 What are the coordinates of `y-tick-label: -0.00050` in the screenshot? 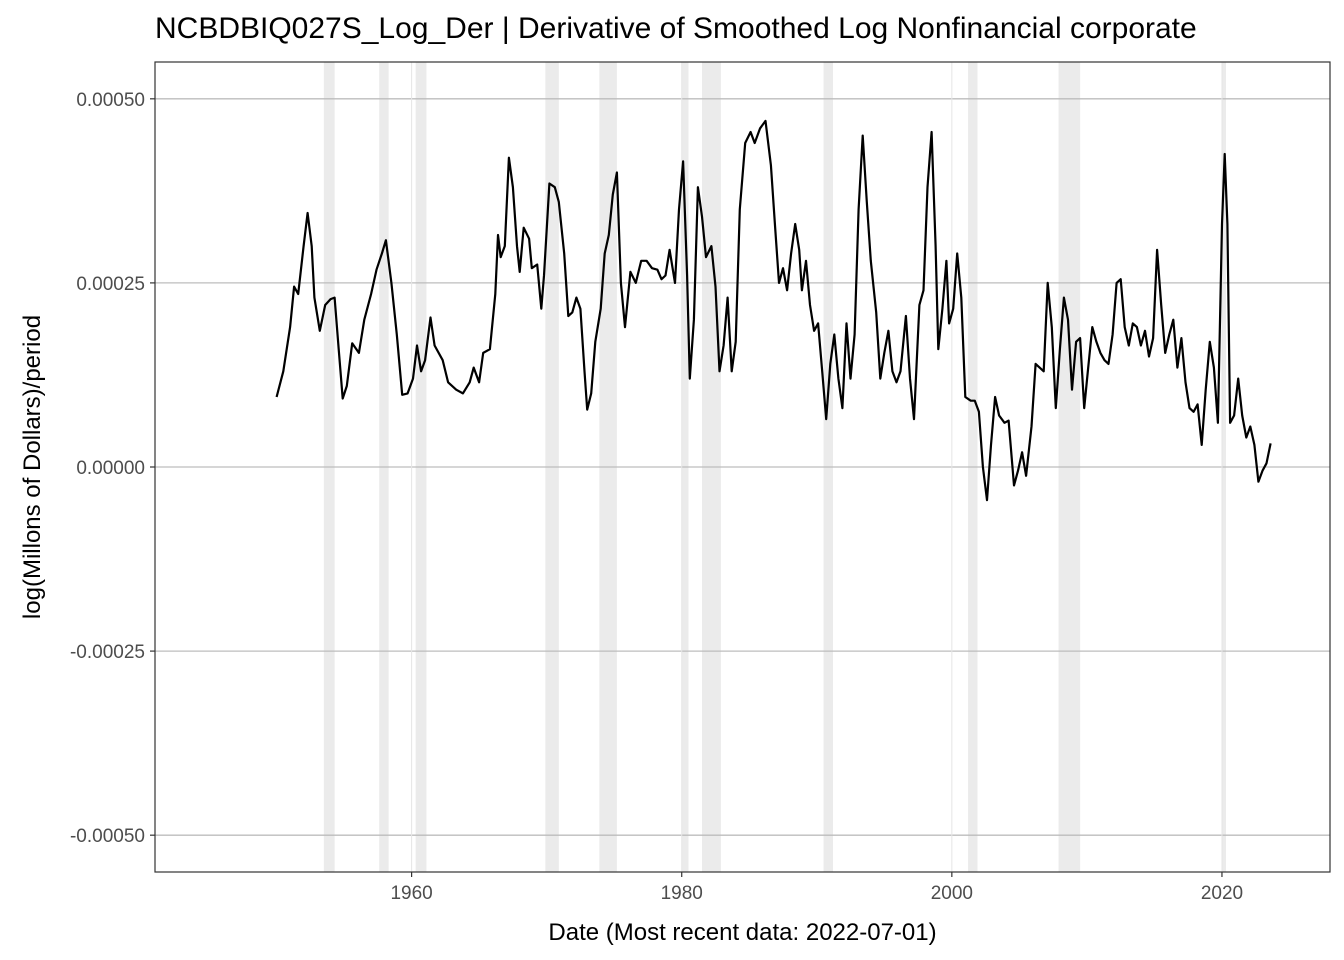 It's located at (107, 836).